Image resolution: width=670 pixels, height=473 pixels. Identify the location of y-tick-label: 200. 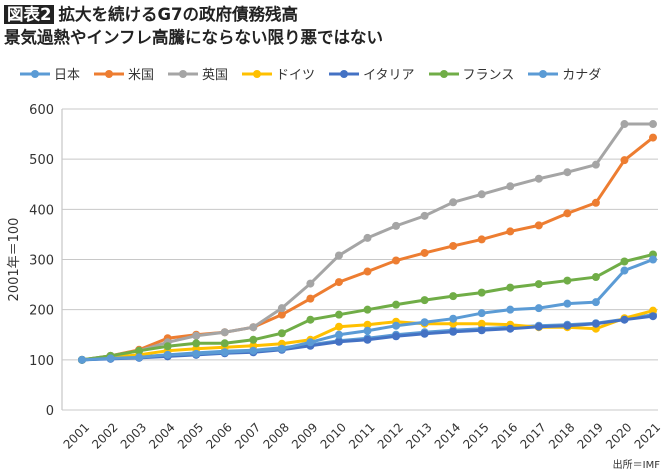
(41, 311).